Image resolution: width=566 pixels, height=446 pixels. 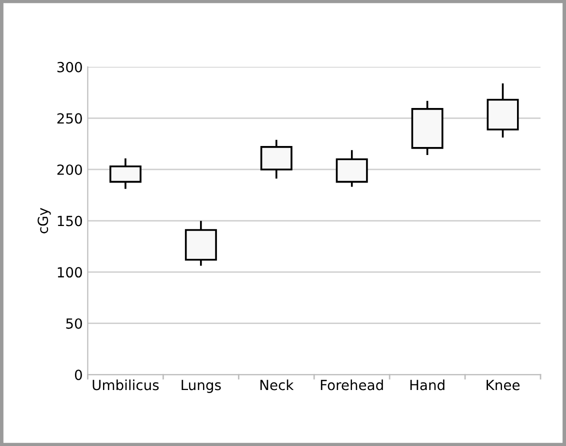 I want to click on y-tick-label: 0, so click(x=78, y=375).